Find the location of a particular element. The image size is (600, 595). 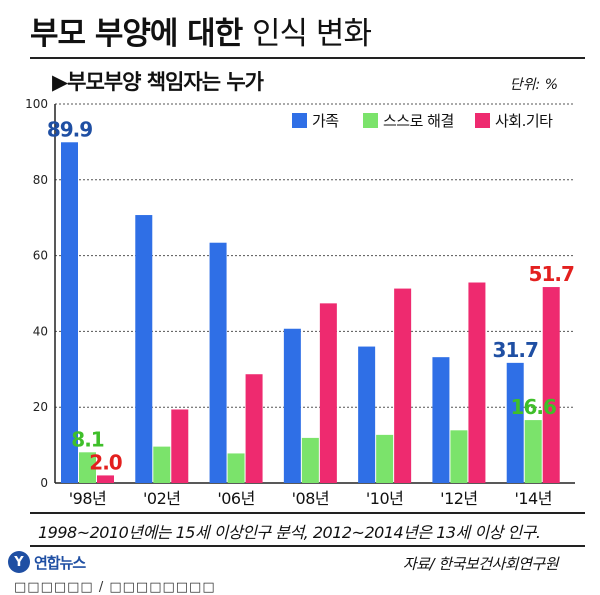

title-bold: 부모 부양에 대한 is located at coordinates (136, 34).